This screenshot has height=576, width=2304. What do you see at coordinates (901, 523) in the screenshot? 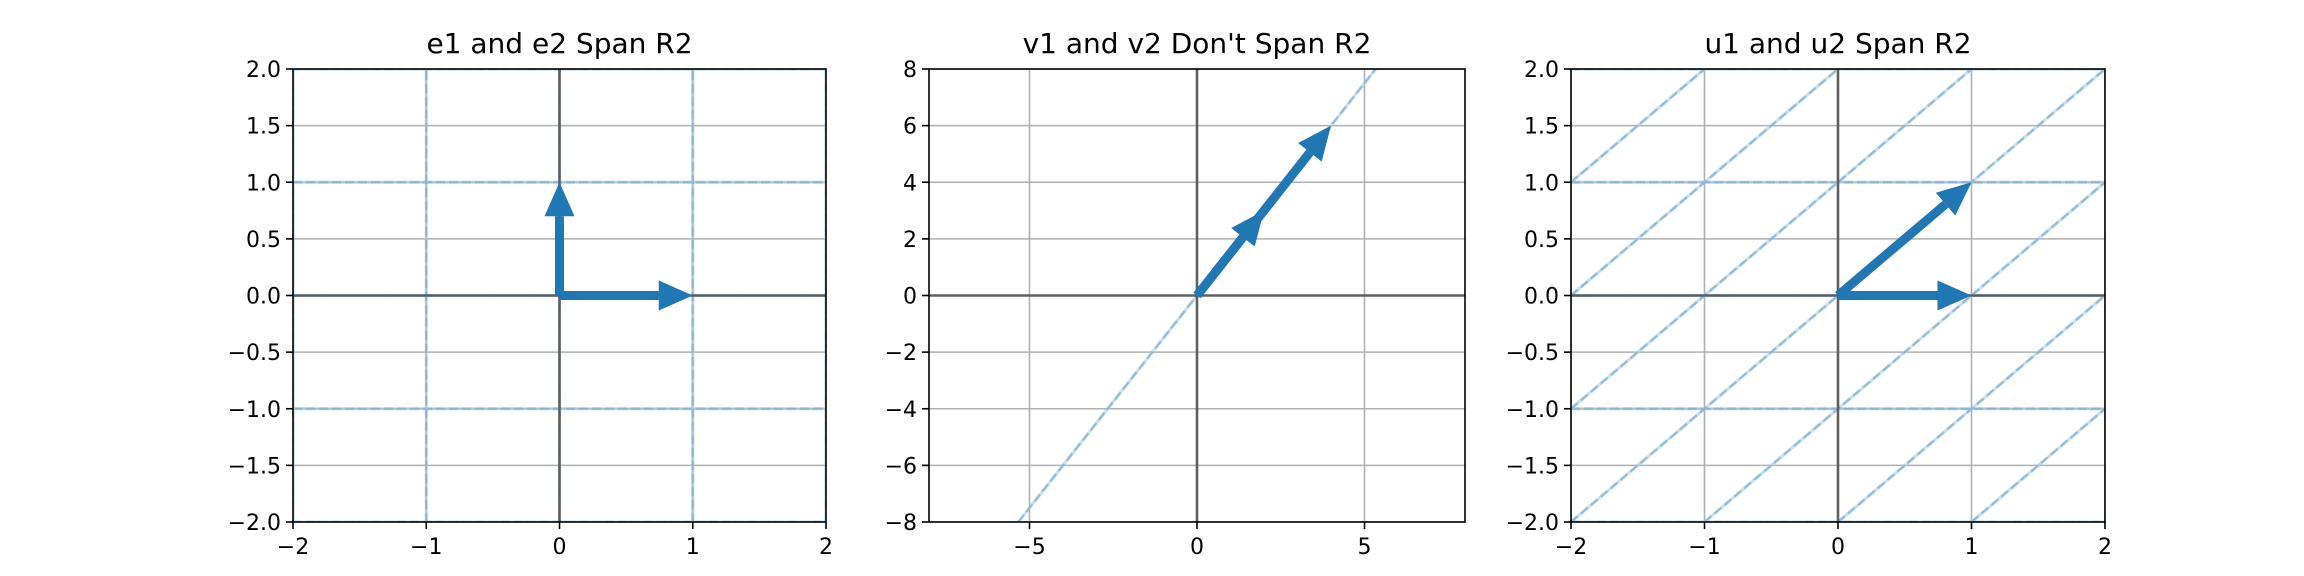
I see `y-tick-label: −8` at bounding box center [901, 523].